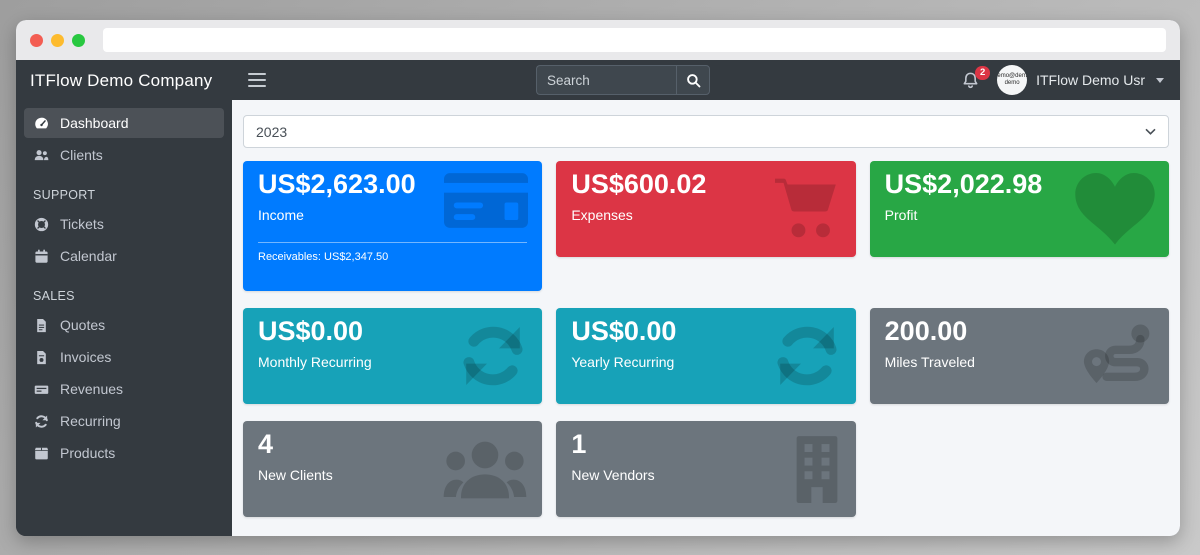  What do you see at coordinates (1115, 209) in the screenshot?
I see `heart-icon` at bounding box center [1115, 209].